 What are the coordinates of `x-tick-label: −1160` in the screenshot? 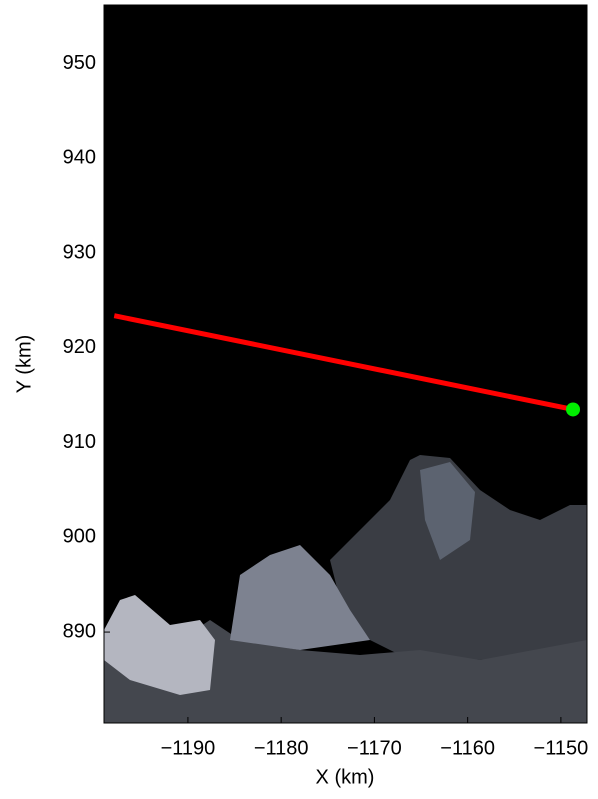 It's located at (467, 748).